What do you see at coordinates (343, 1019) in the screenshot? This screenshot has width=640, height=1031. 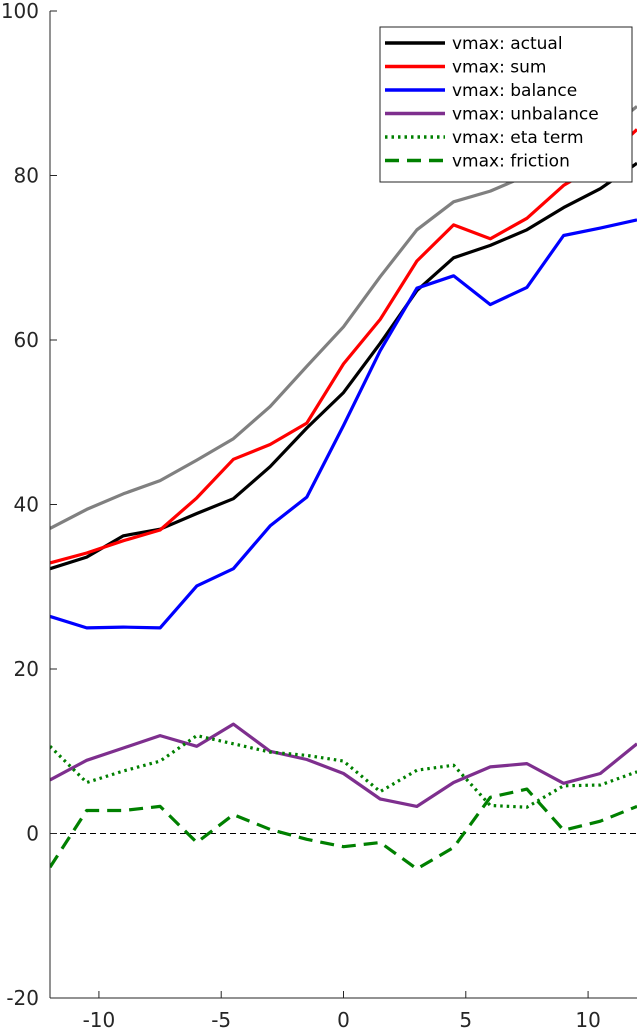 I see `x-tick-label: 0` at bounding box center [343, 1019].